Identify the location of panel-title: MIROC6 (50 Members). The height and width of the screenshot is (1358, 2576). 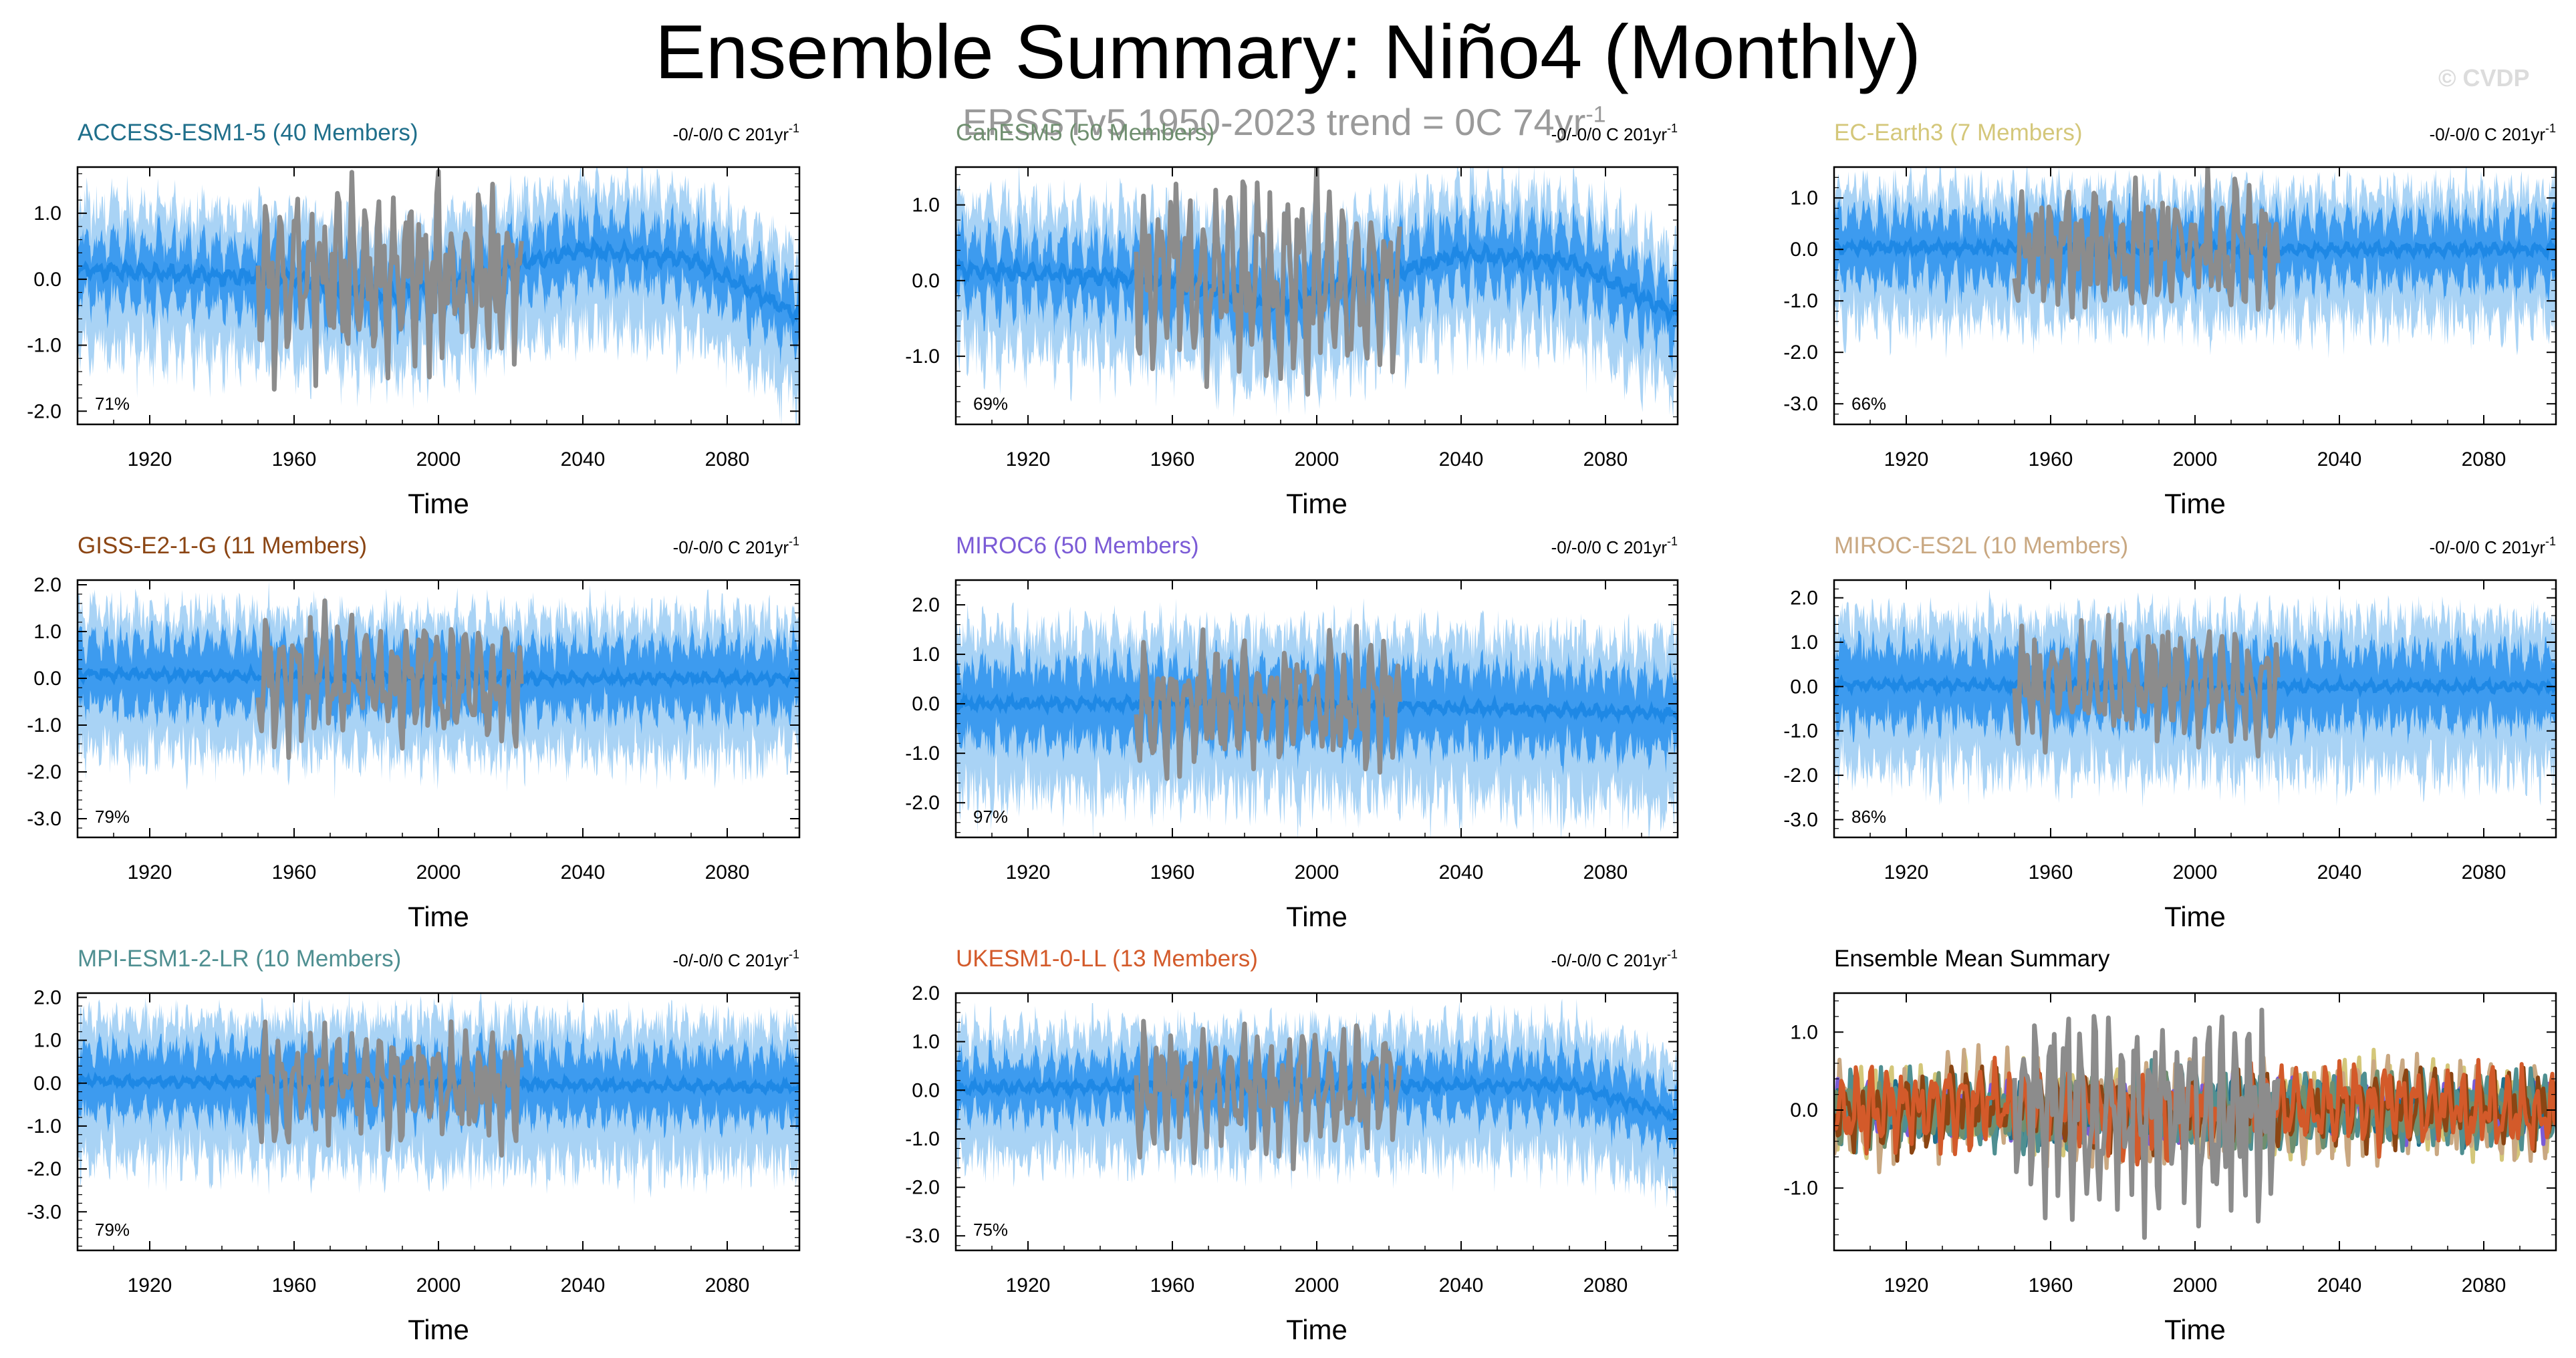
(1078, 546).